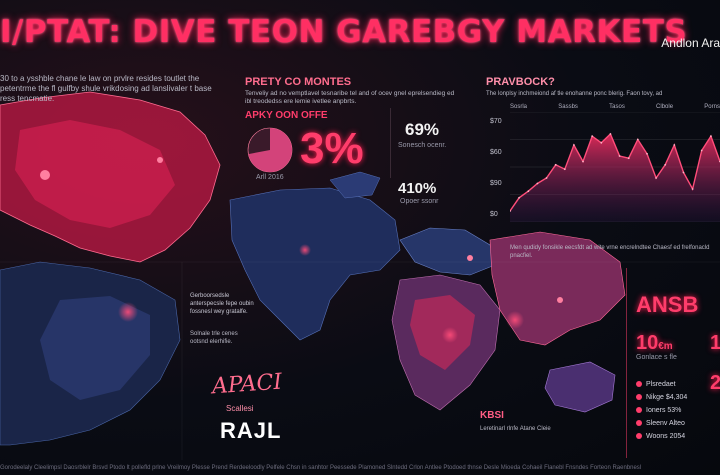 Image resolution: width=720 pixels, height=475 pixels. What do you see at coordinates (626, 363) in the screenshot?
I see `right-divider` at bounding box center [626, 363].